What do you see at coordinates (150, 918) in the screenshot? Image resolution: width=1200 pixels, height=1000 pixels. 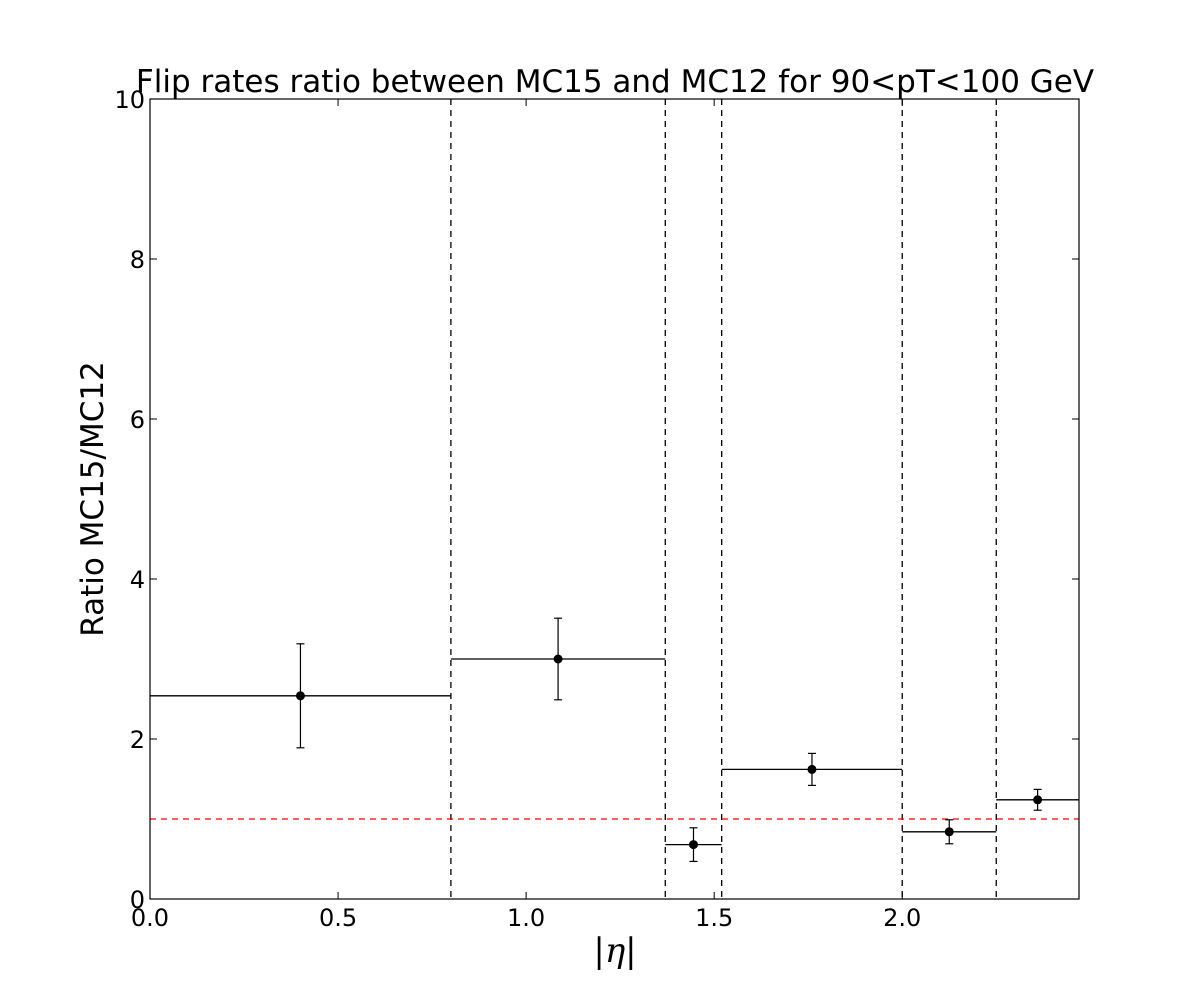 I see `x-tick-label: 0.0` at bounding box center [150, 918].